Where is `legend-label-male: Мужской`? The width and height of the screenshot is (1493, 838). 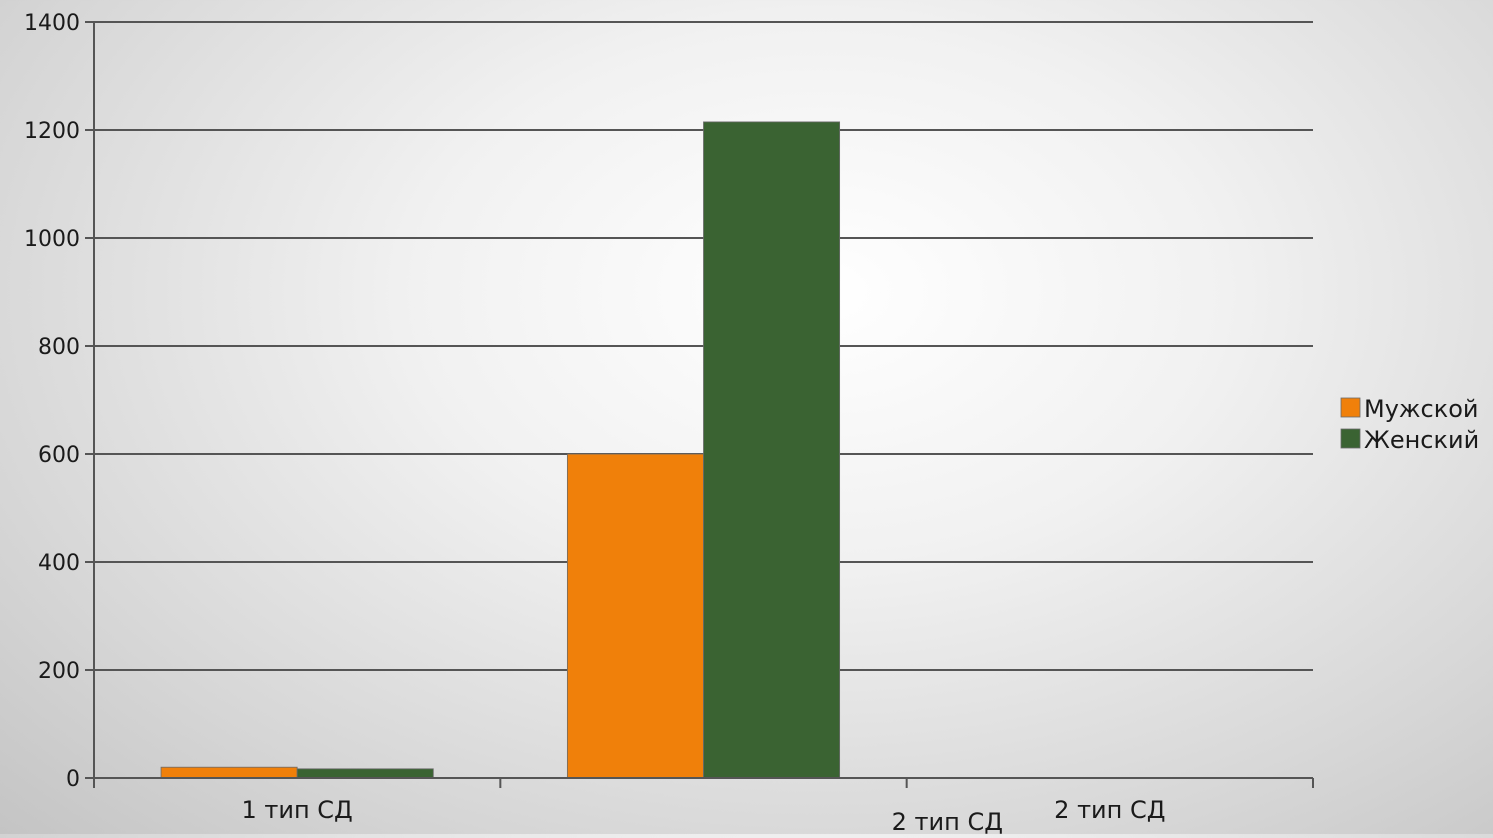
legend-label-male: Мужской is located at coordinates (1421, 409).